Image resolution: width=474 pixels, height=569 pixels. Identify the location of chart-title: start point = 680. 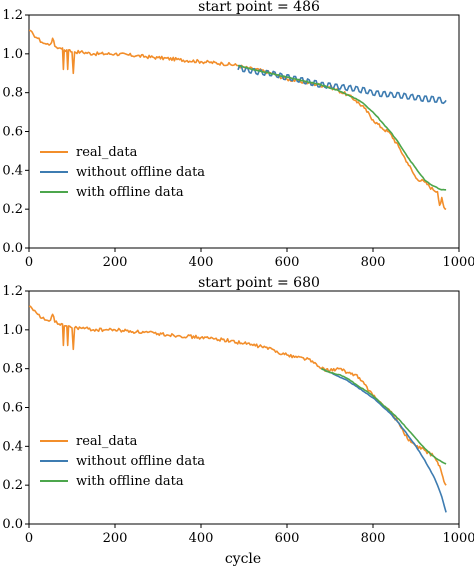
(259, 283).